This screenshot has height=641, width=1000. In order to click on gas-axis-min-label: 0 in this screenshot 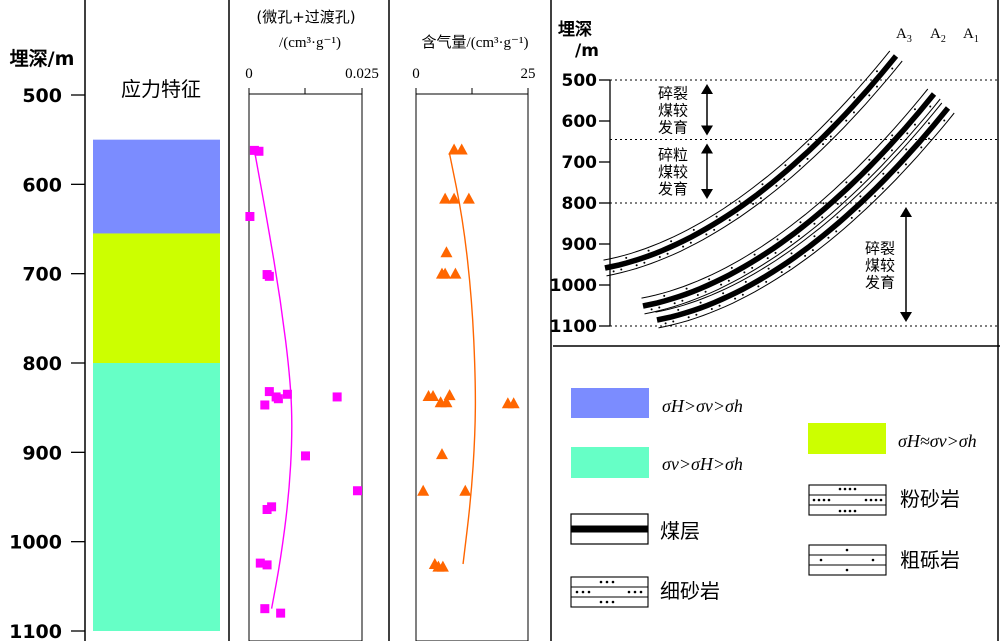, I will do `click(416, 74)`.